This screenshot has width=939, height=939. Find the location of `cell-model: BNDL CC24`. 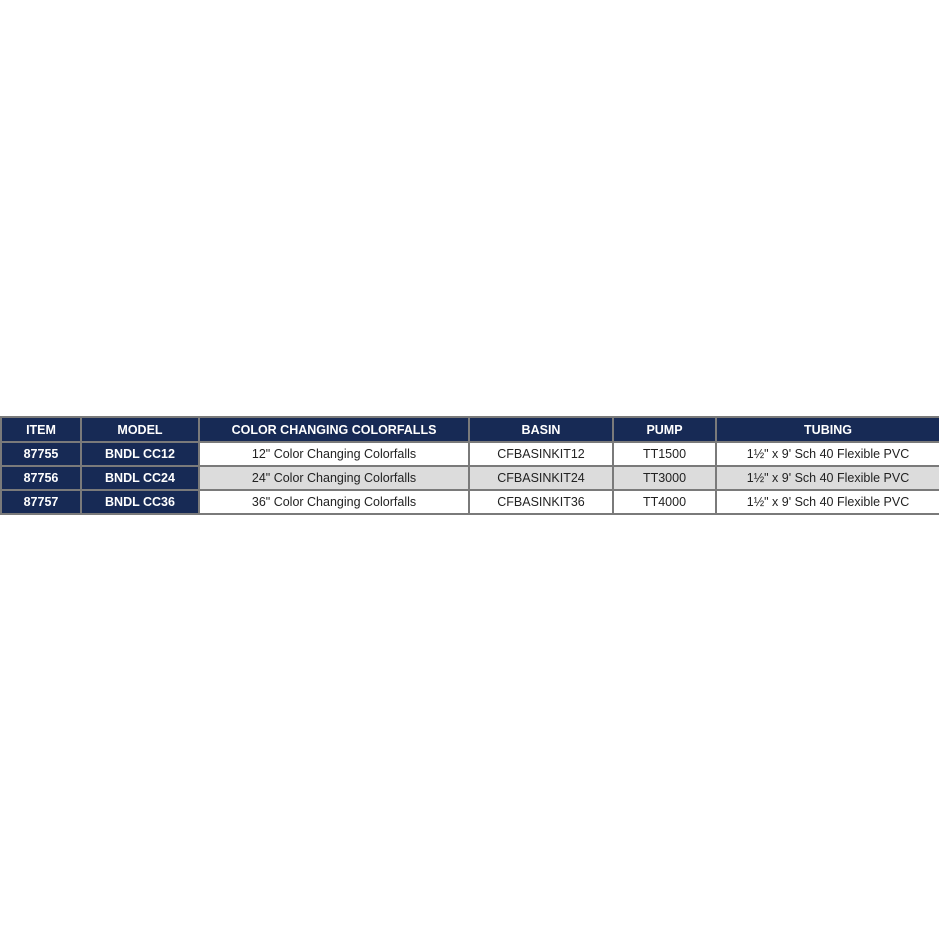

cell-model: BNDL CC24 is located at coordinates (140, 478).